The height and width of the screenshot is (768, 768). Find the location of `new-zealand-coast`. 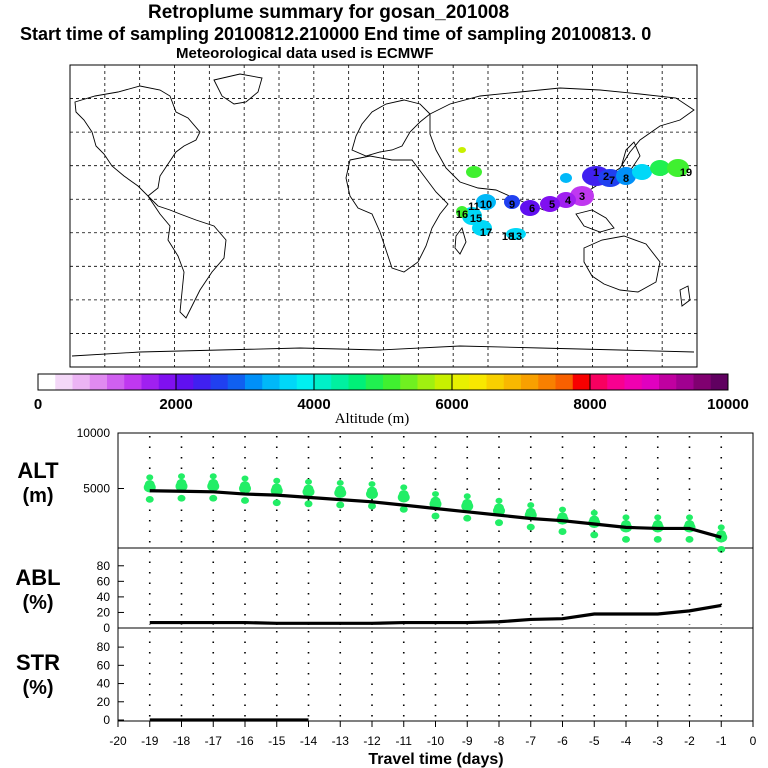

new-zealand-coast is located at coordinates (685, 296).